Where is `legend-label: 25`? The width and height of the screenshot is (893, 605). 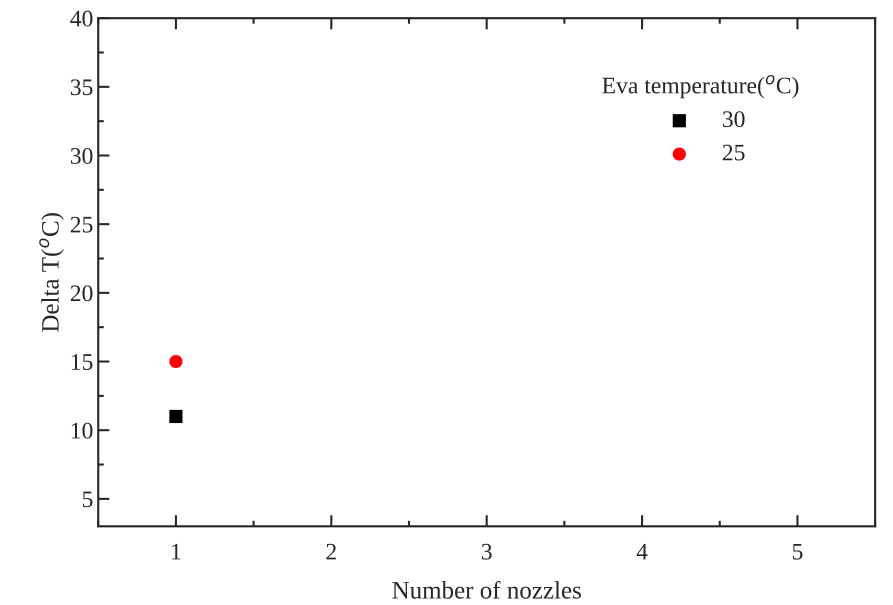
legend-label: 25 is located at coordinates (733, 152).